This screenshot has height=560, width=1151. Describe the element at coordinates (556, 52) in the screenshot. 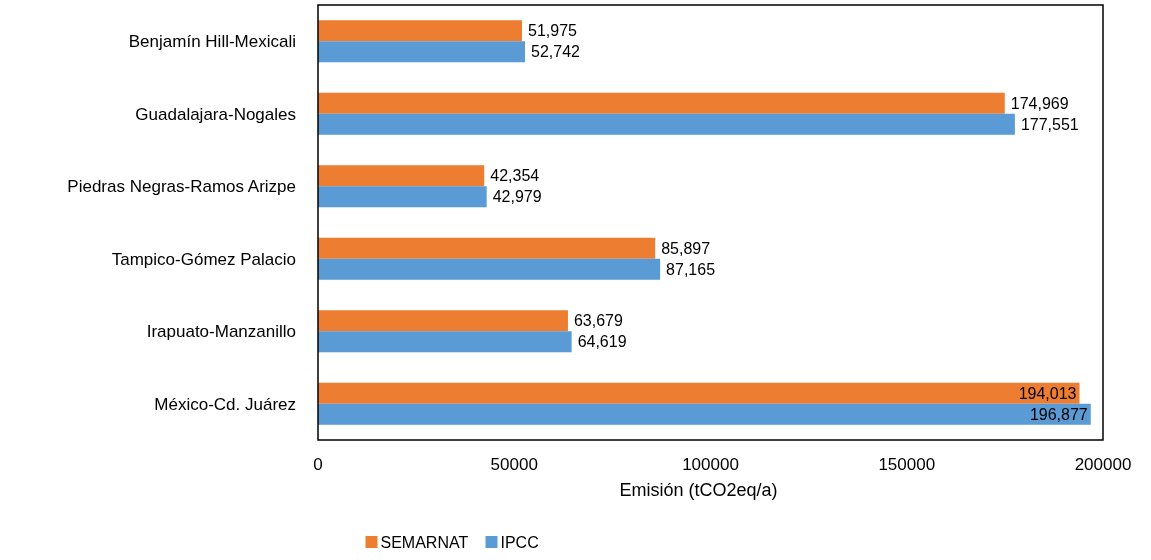

I see `data-label: 52,742` at that location.